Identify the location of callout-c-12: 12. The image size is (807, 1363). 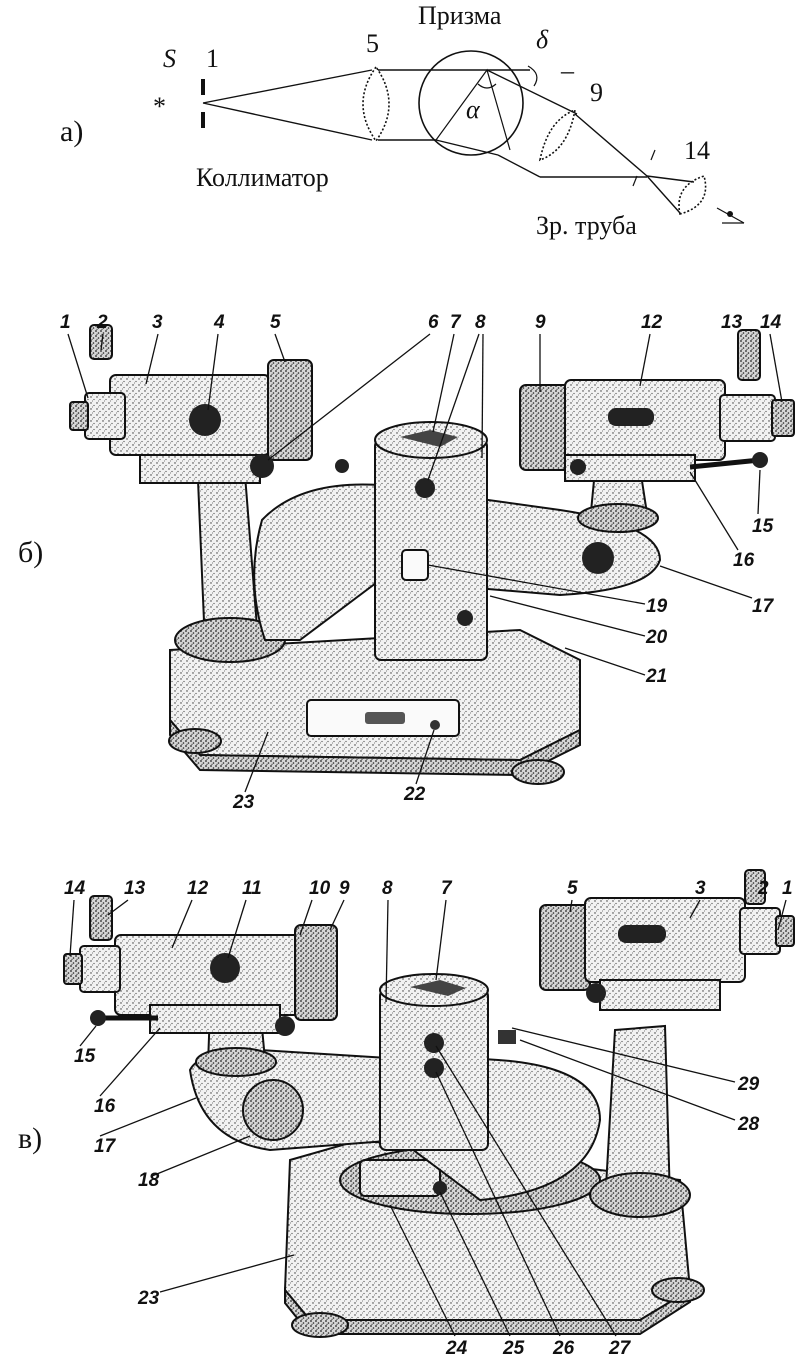
(198, 888).